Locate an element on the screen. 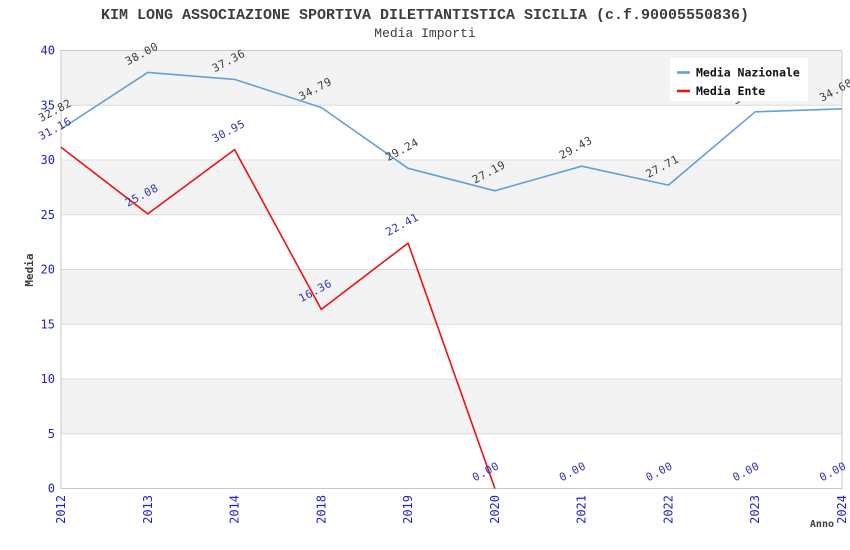 The height and width of the screenshot is (550, 850). x-tick-label: 2020 is located at coordinates (495, 509).